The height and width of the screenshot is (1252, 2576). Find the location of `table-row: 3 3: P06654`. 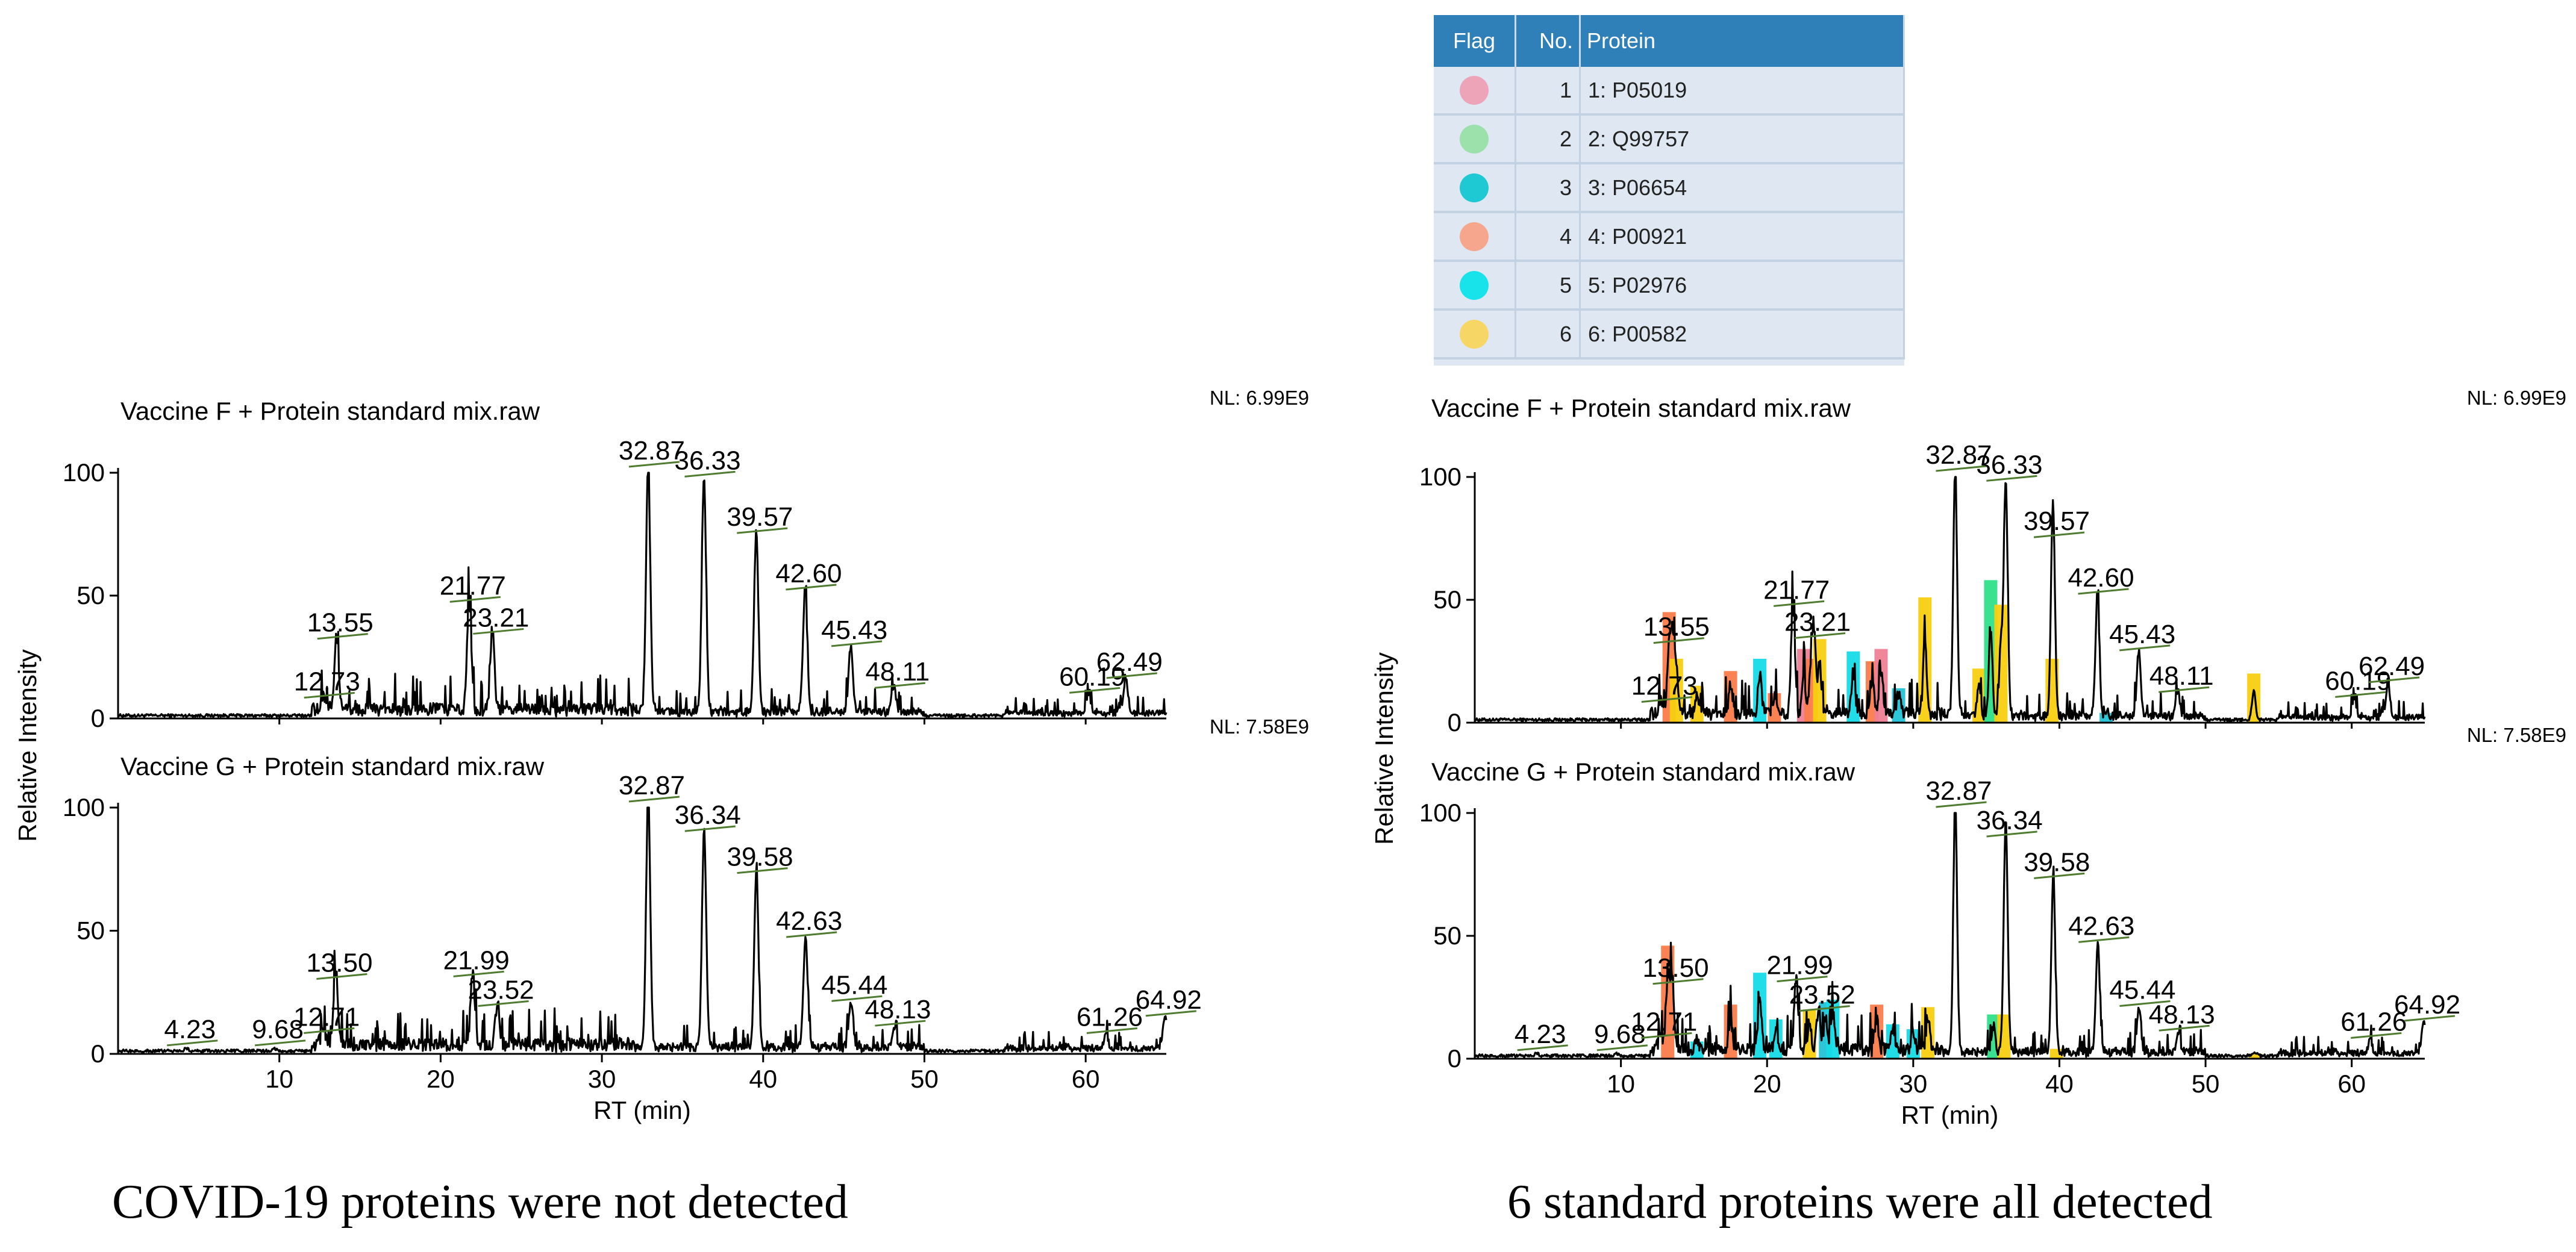

table-row: 3 3: P06654 is located at coordinates (1670, 188).